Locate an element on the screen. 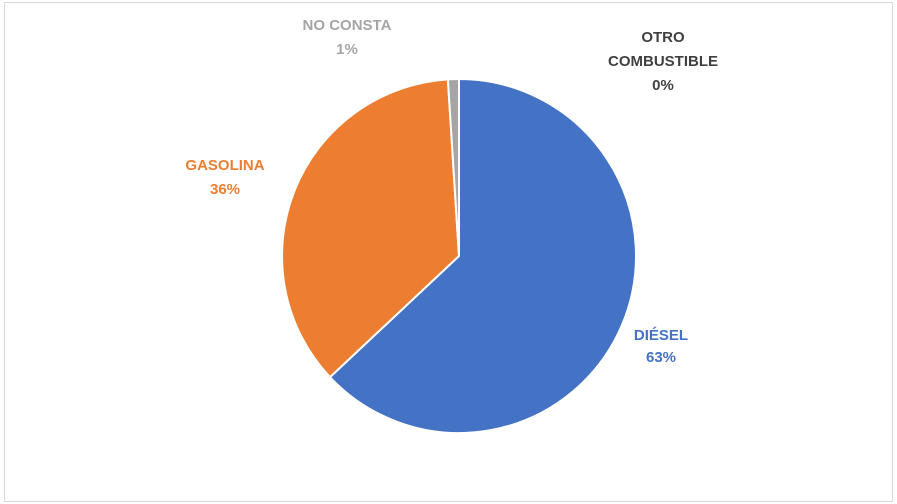  label-diesel-name: DIÉSEL is located at coordinates (661, 335).